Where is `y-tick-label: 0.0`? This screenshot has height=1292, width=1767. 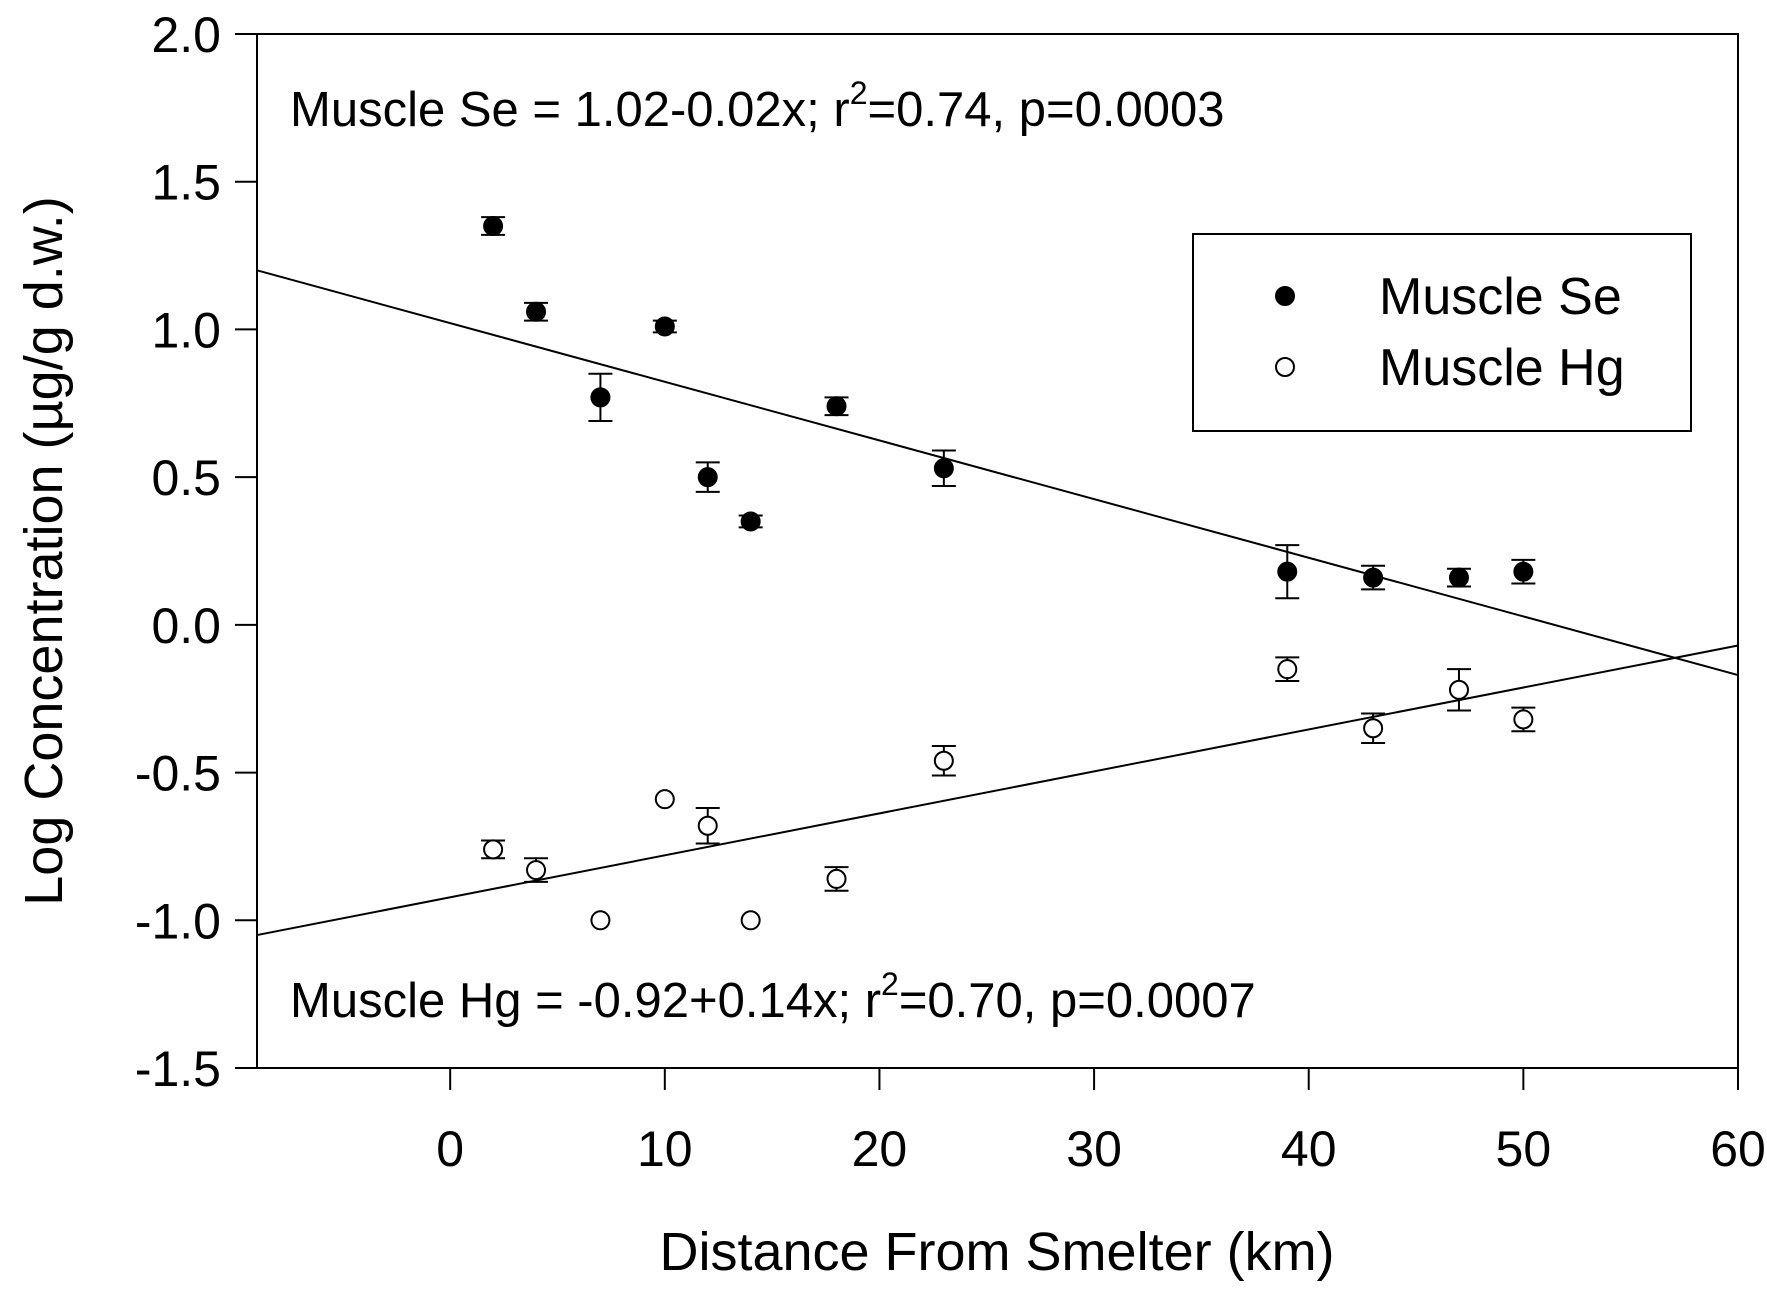
y-tick-label: 0.0 is located at coordinates (186, 626).